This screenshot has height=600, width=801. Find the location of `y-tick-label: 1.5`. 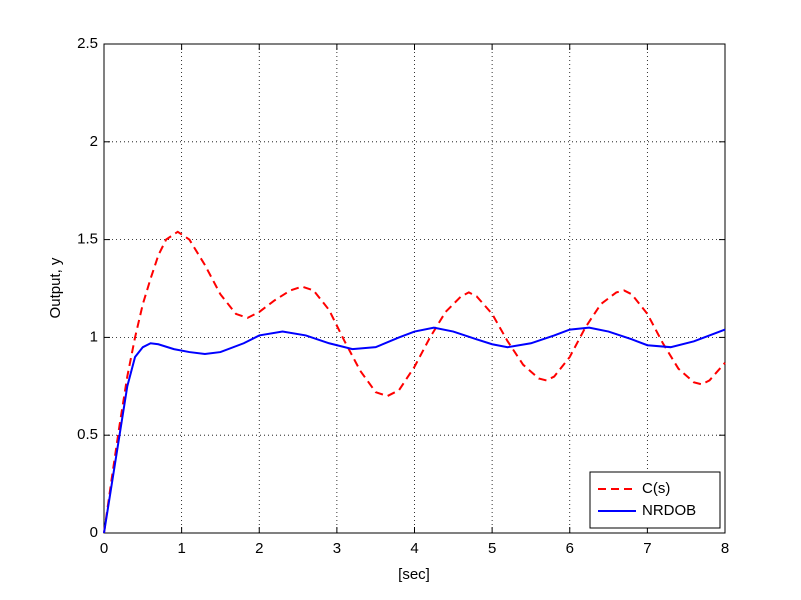

y-tick-label: 1.5 is located at coordinates (87, 239).